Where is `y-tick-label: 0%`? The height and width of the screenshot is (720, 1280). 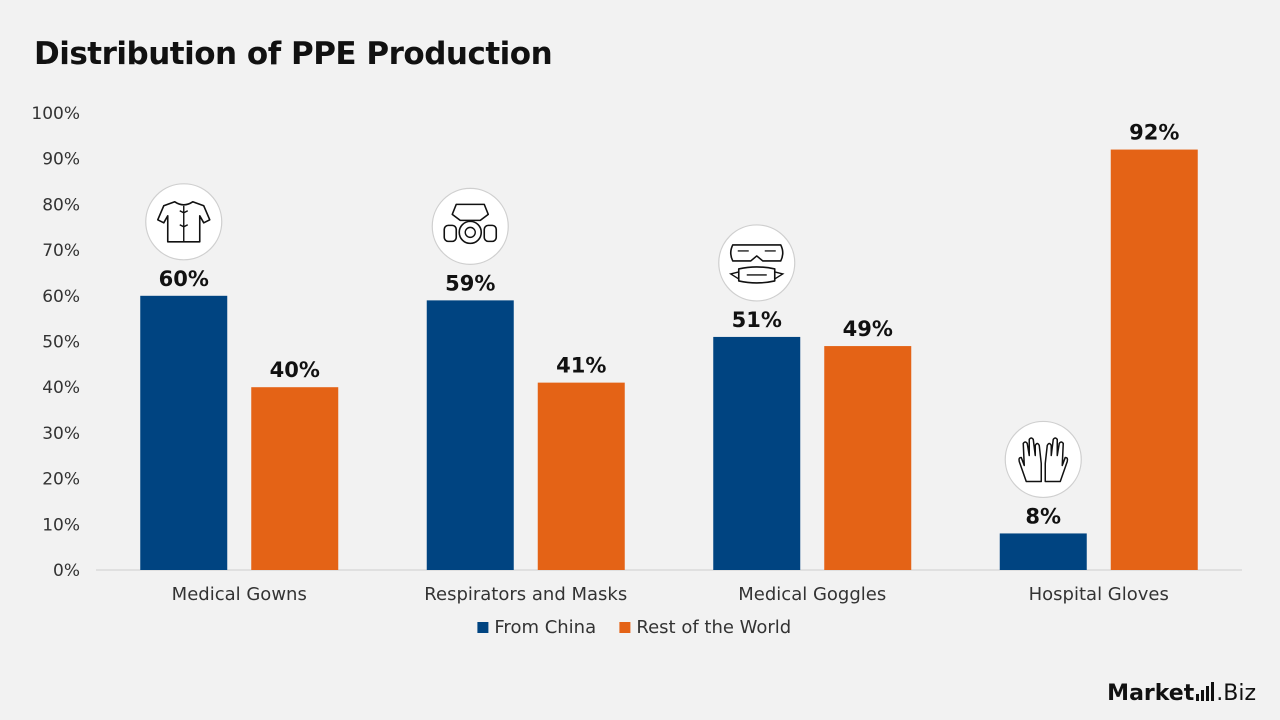 y-tick-label: 0% is located at coordinates (66, 571).